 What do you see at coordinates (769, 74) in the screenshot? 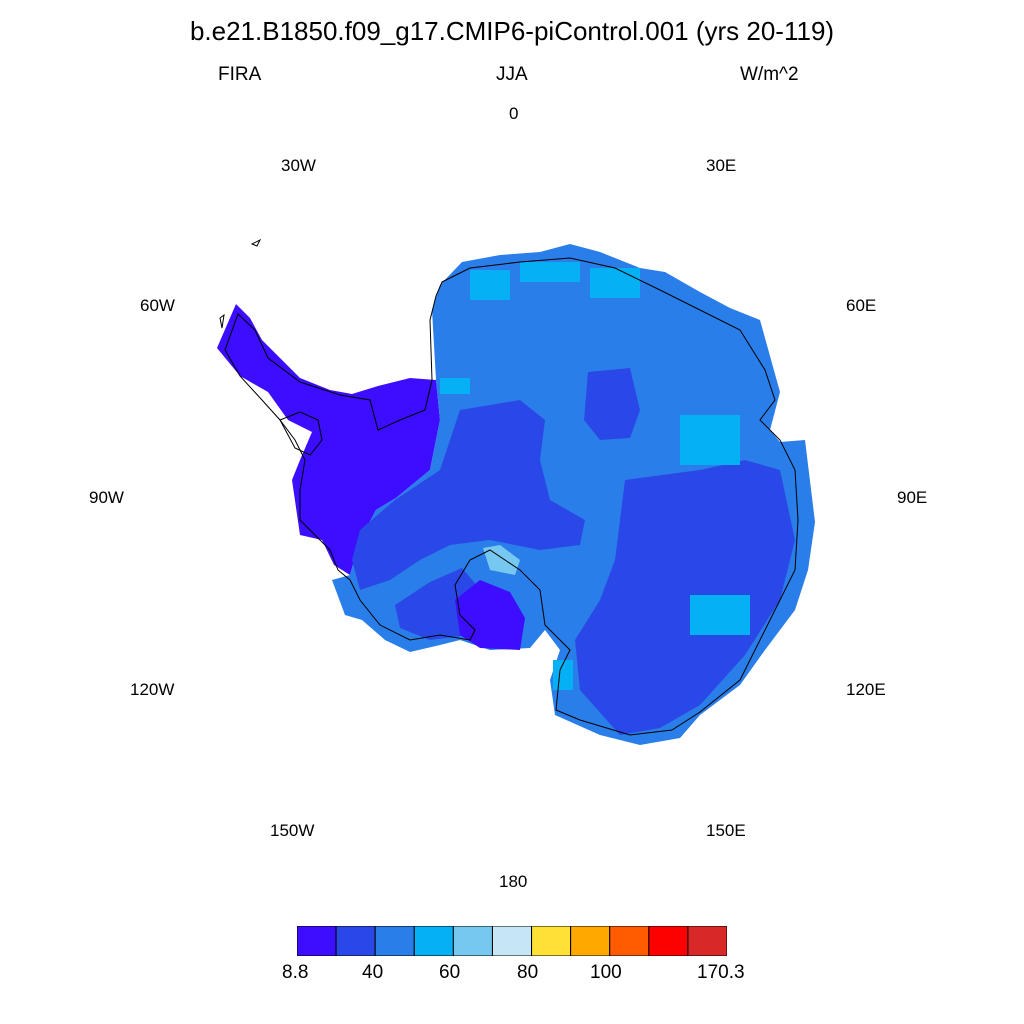
I see `units-label: W/m^2` at bounding box center [769, 74].